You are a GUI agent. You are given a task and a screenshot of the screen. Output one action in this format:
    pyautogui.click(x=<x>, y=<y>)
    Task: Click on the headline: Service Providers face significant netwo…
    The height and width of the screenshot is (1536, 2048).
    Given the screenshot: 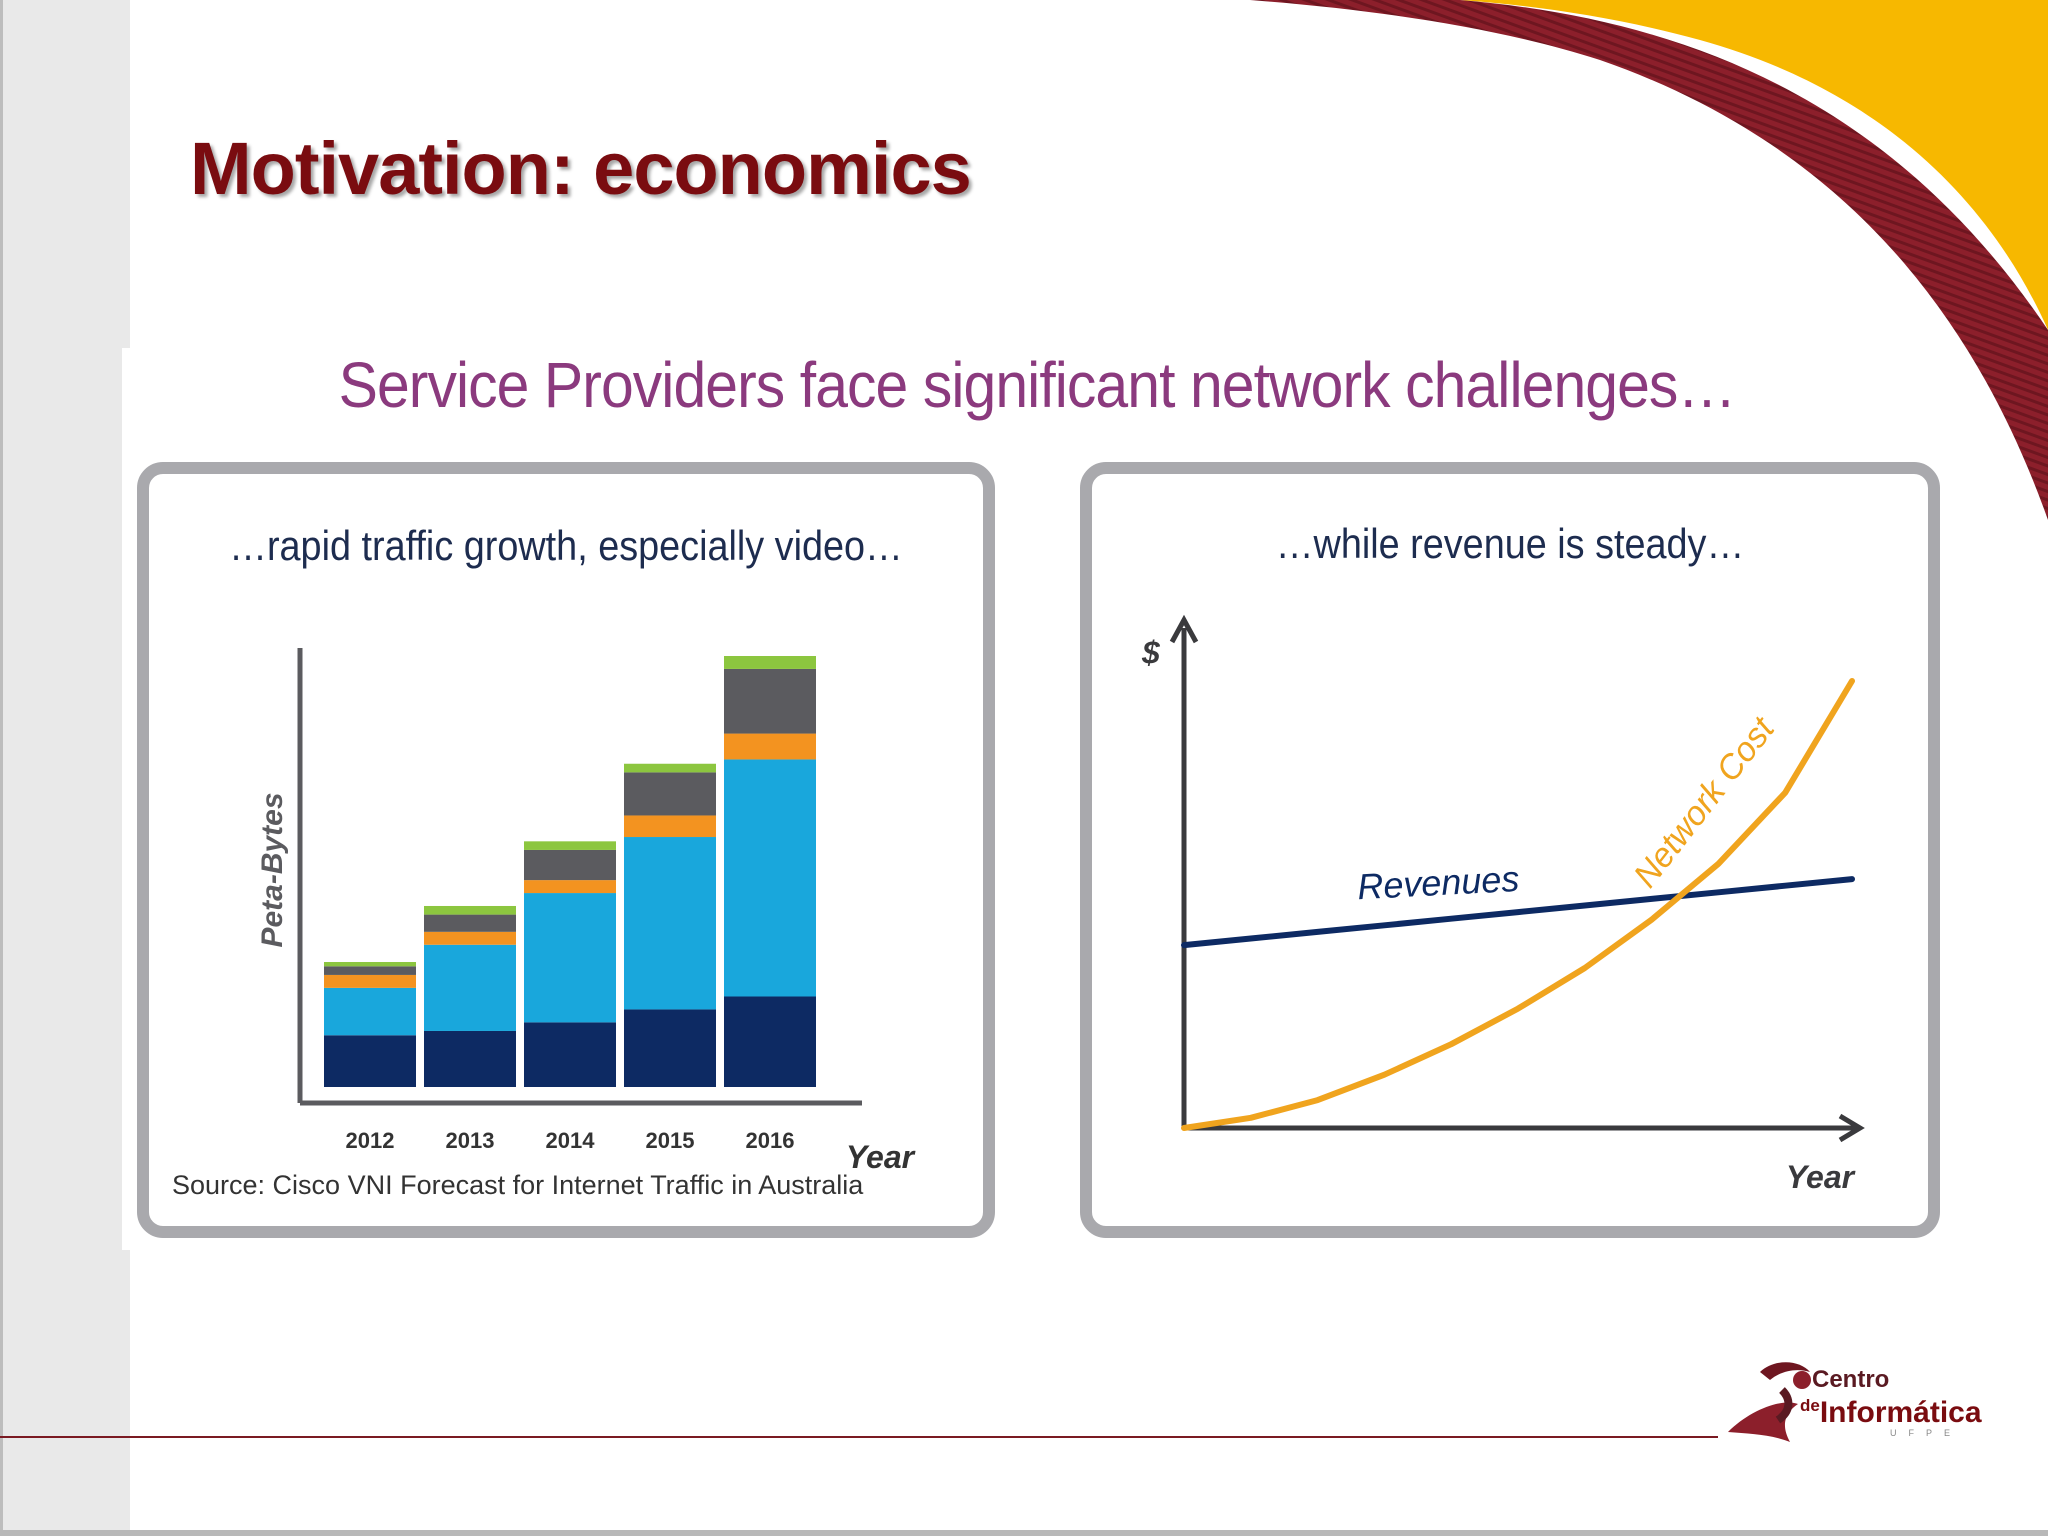 What is the action you would take?
    pyautogui.click(x=1037, y=385)
    